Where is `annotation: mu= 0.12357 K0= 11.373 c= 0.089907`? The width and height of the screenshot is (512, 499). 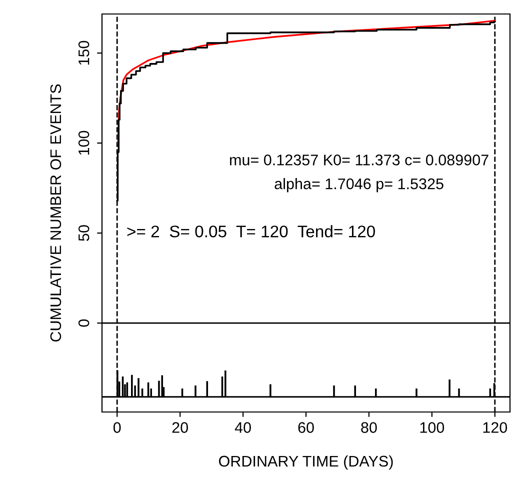 annotation: mu= 0.12357 K0= 11.373 c= 0.089907 is located at coordinates (359, 160).